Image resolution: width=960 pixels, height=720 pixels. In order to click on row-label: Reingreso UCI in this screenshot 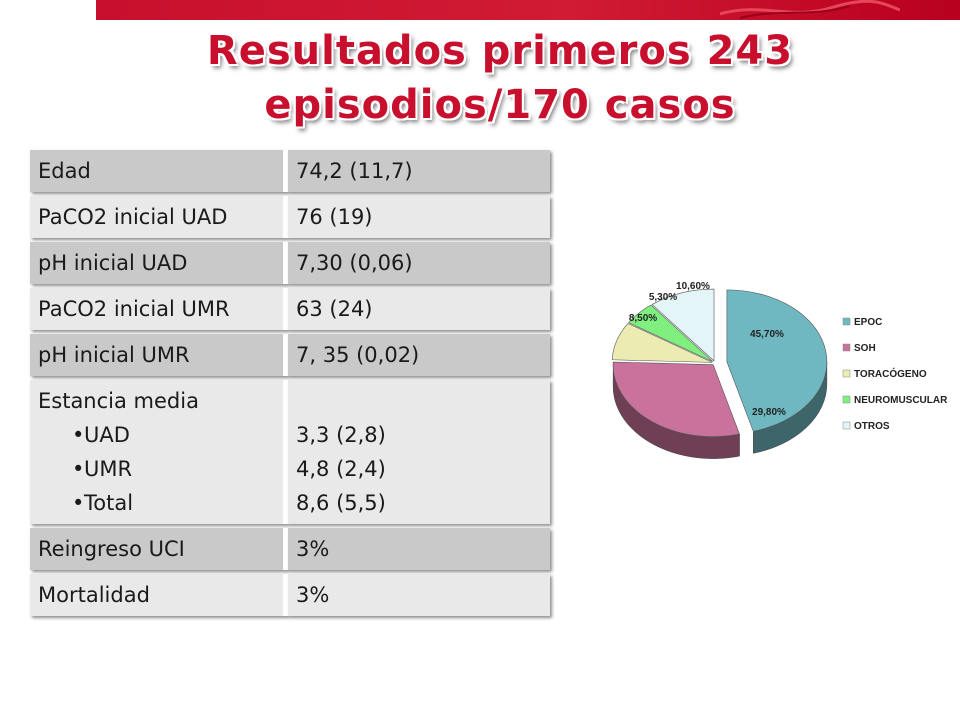, I will do `click(159, 549)`.